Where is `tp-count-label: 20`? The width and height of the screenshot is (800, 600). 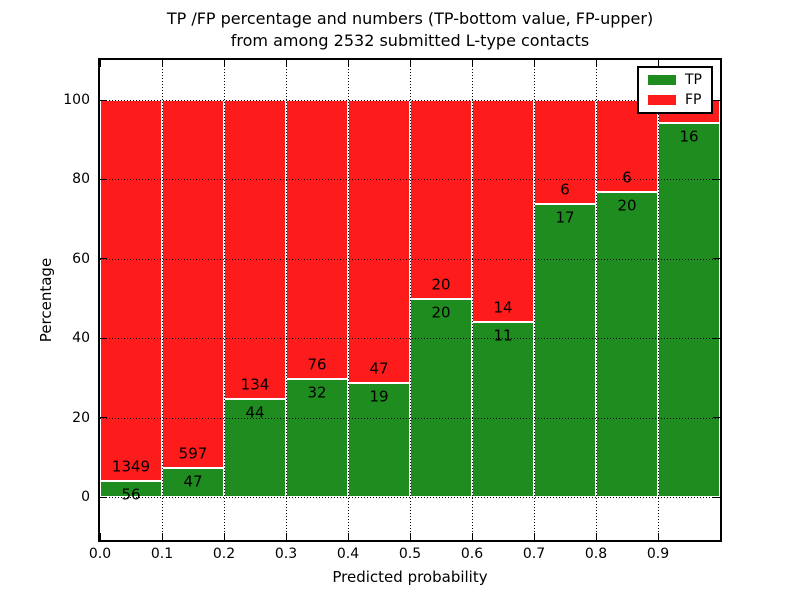 tp-count-label: 20 is located at coordinates (627, 205).